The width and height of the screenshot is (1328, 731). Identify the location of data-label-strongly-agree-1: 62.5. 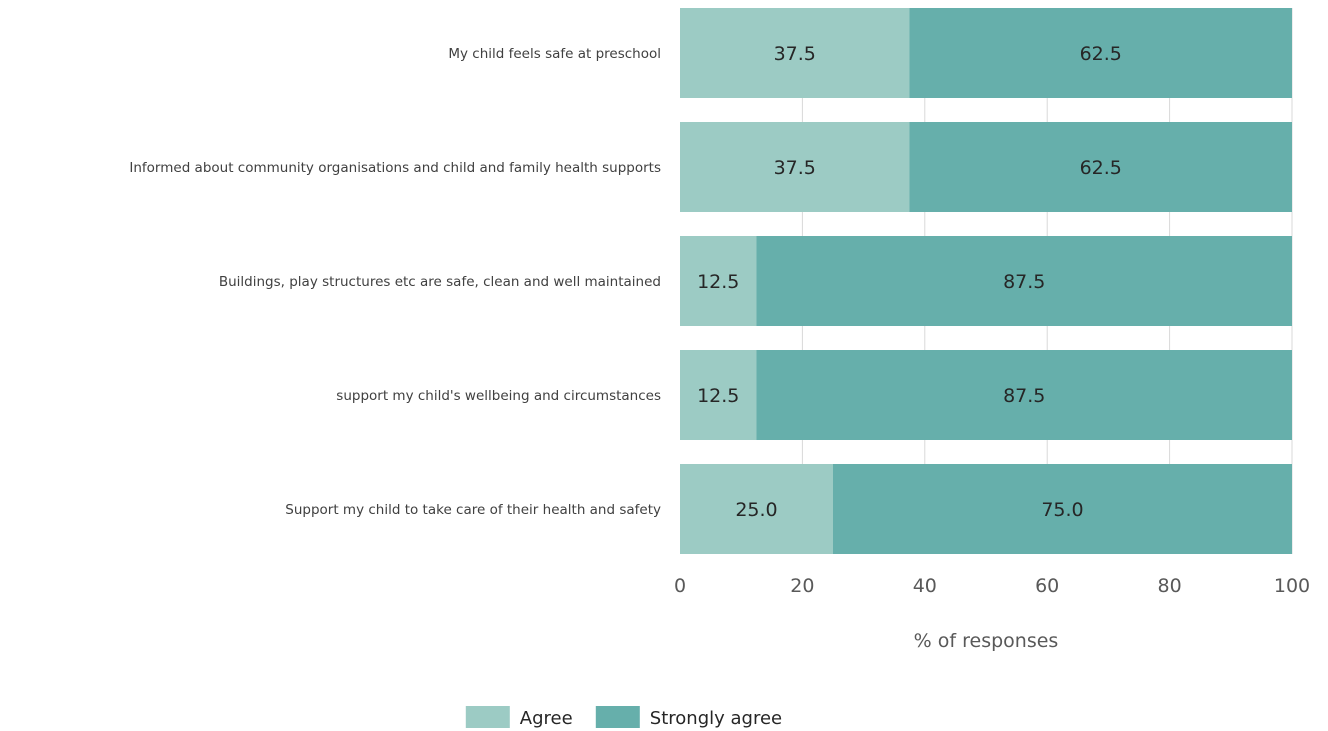
(1101, 54).